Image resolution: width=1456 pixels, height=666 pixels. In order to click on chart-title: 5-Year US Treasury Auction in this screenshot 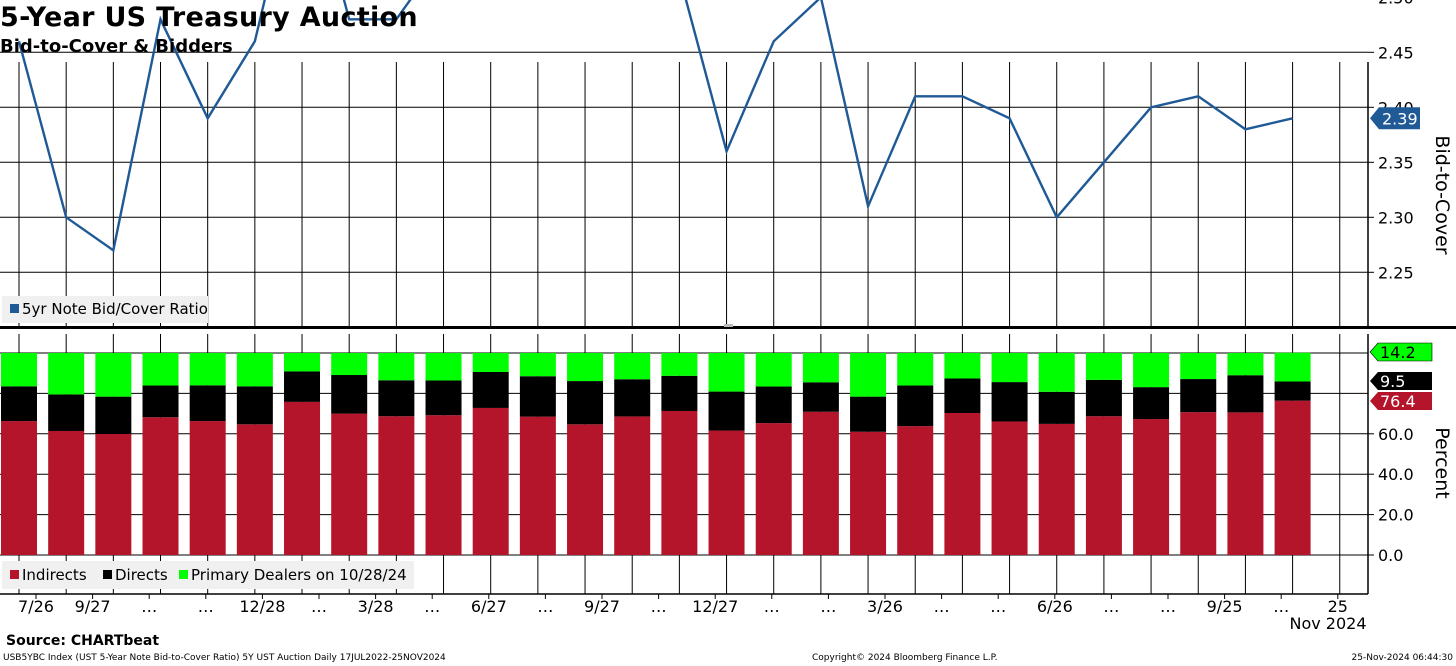, I will do `click(209, 17)`.